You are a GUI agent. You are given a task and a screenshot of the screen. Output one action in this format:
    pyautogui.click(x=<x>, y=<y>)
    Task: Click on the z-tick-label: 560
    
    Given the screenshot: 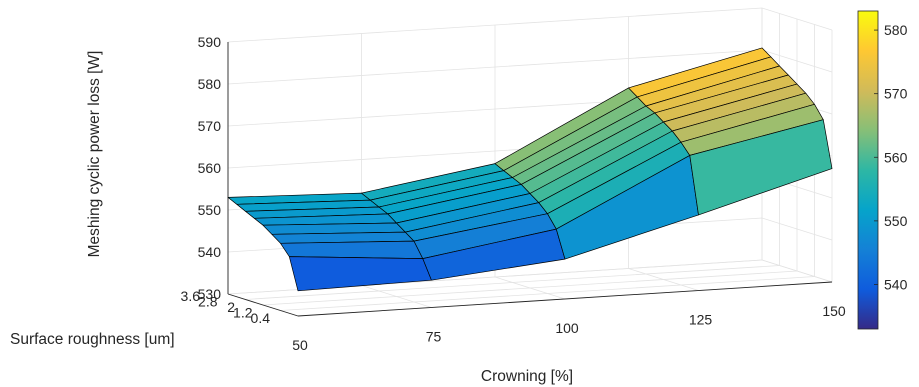 What is the action you would take?
    pyautogui.click(x=210, y=168)
    